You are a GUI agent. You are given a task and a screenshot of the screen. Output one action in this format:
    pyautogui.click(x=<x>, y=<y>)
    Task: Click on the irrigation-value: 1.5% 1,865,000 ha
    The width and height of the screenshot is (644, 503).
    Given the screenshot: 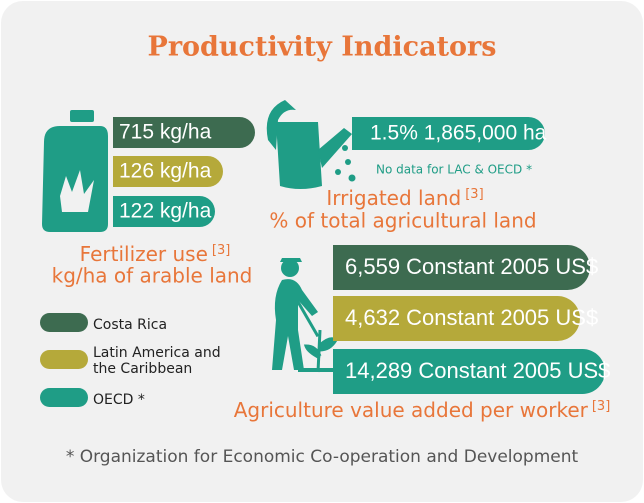 What is the action you would take?
    pyautogui.click(x=458, y=133)
    